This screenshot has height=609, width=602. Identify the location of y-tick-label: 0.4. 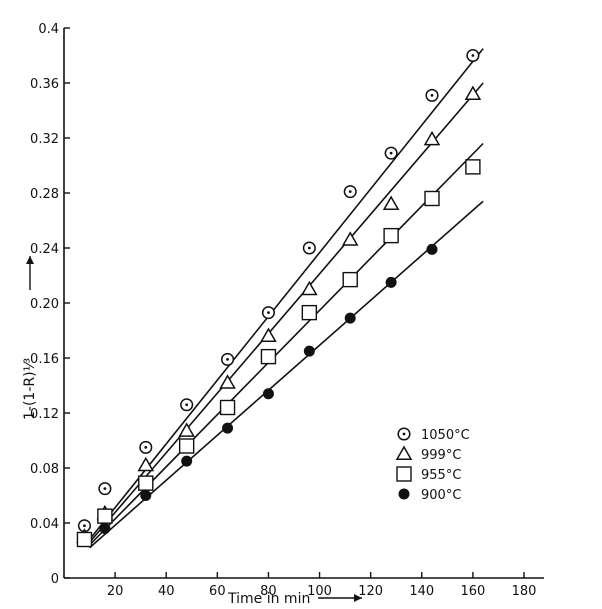
(48, 29).